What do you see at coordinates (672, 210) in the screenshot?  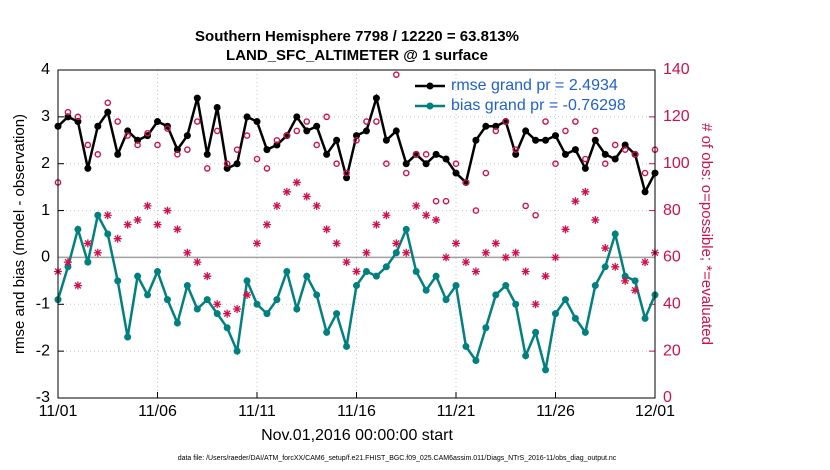 I see `y2-tick-label: 80` at bounding box center [672, 210].